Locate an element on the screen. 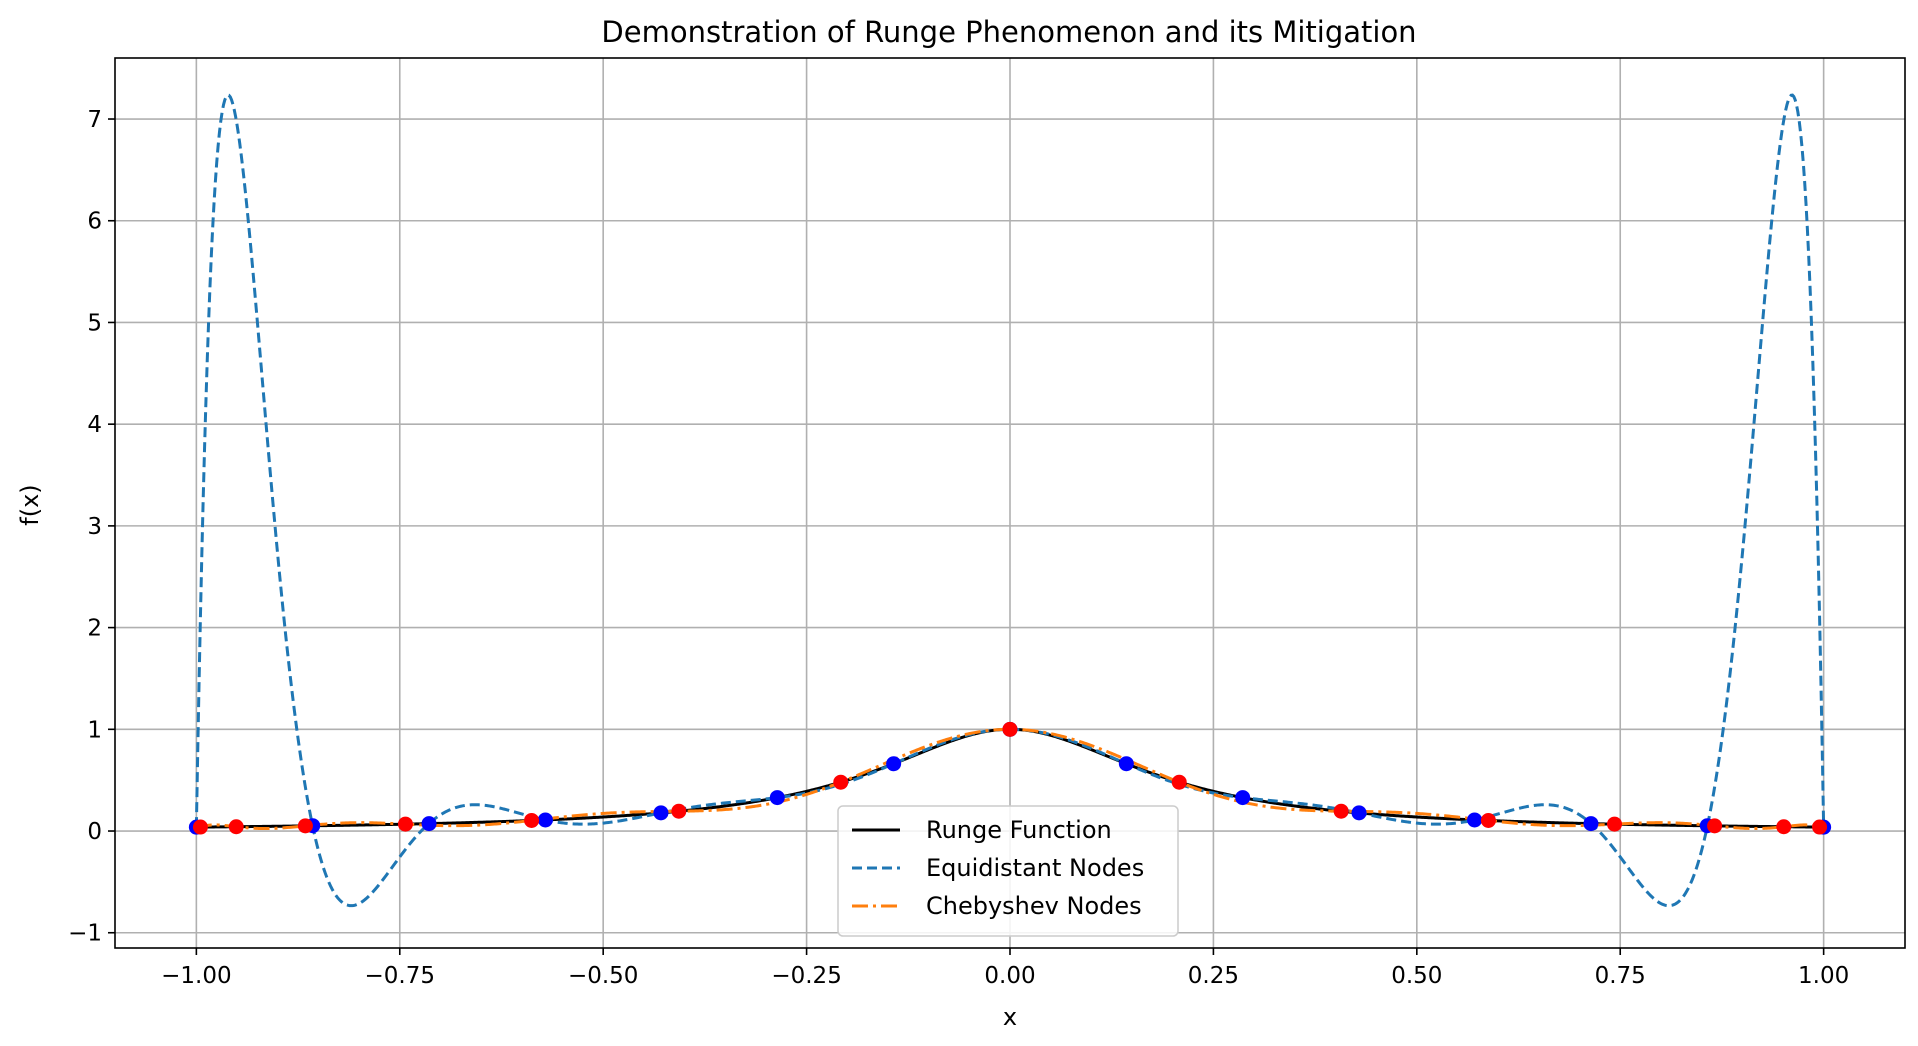  y-axis-label: f(x) is located at coordinates (30, 504).